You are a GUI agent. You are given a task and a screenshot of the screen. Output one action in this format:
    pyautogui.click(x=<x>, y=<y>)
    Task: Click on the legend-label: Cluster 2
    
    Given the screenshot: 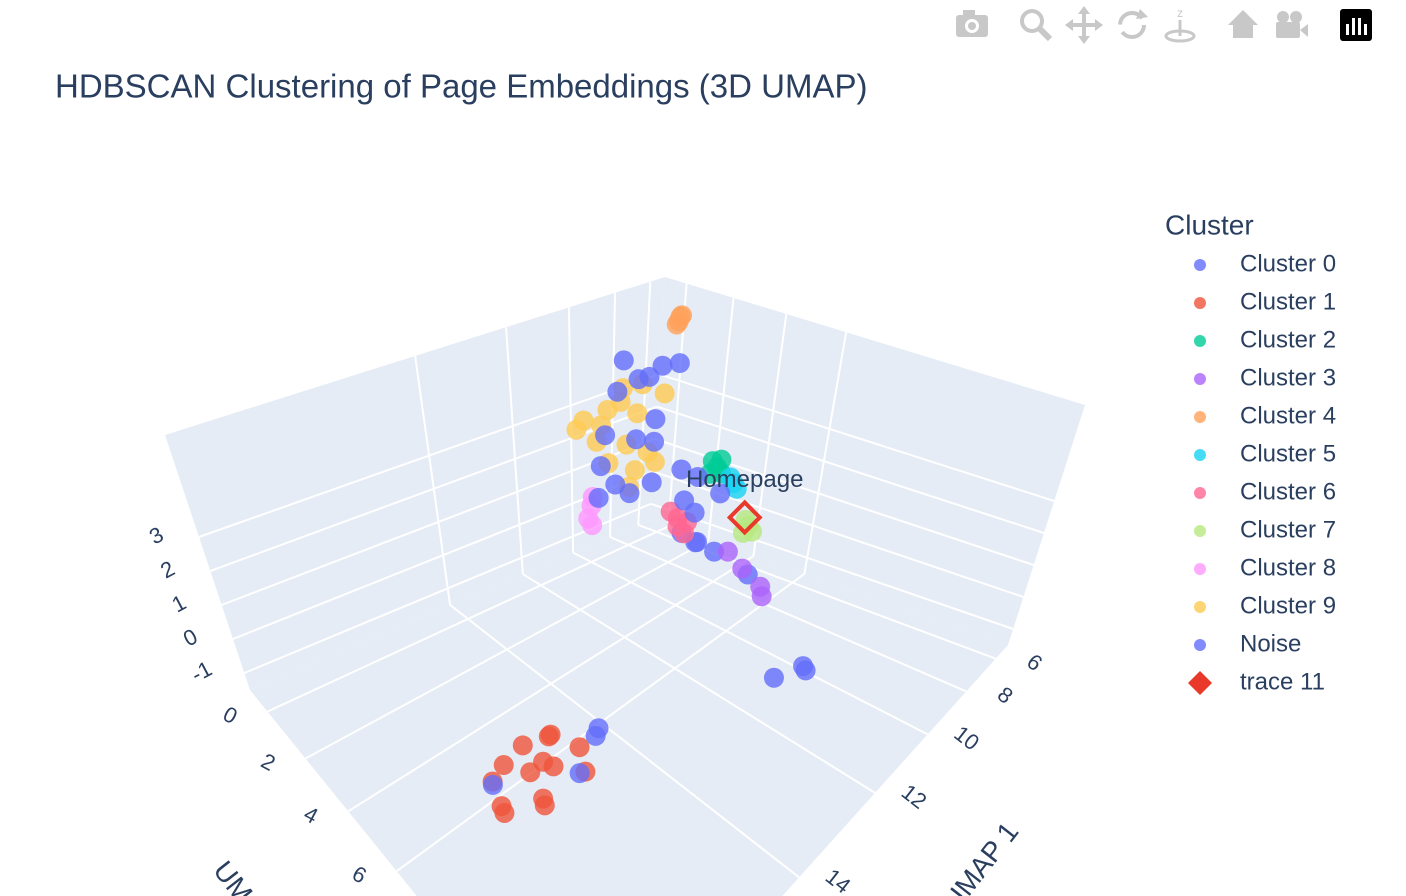 What is the action you would take?
    pyautogui.click(x=1288, y=339)
    